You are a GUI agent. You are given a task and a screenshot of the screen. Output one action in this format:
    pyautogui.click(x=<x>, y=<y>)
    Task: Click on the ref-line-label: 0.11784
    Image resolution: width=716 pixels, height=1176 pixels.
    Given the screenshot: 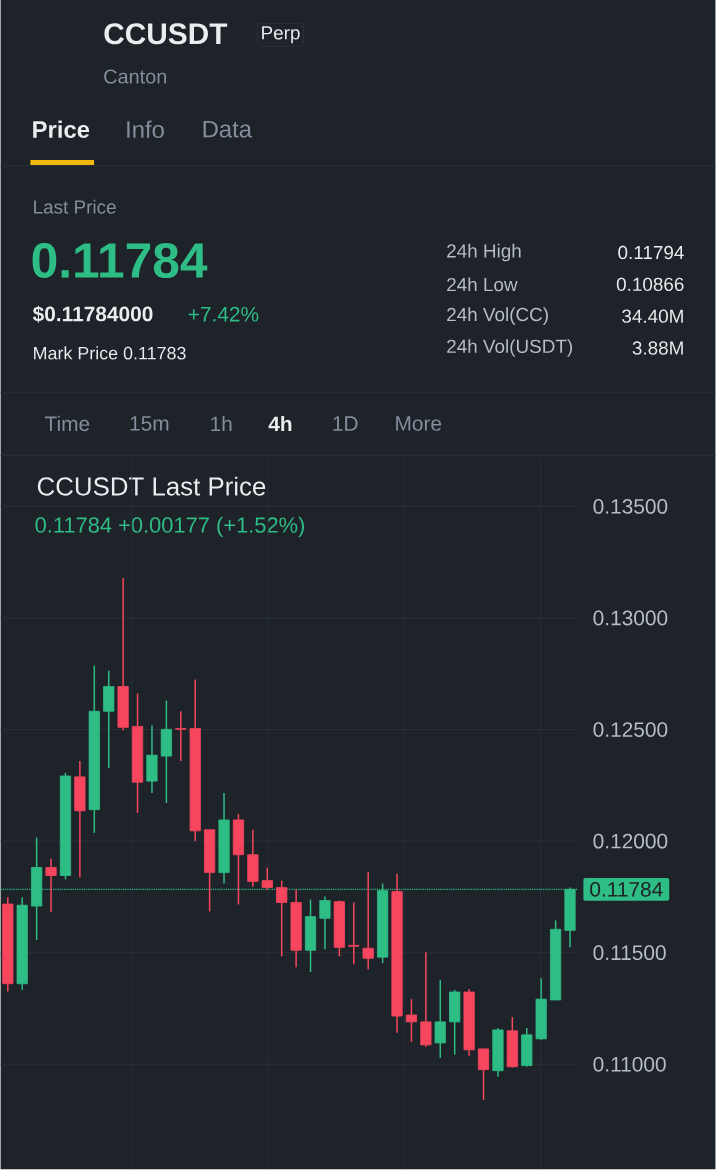 What is the action you would take?
    pyautogui.click(x=626, y=889)
    